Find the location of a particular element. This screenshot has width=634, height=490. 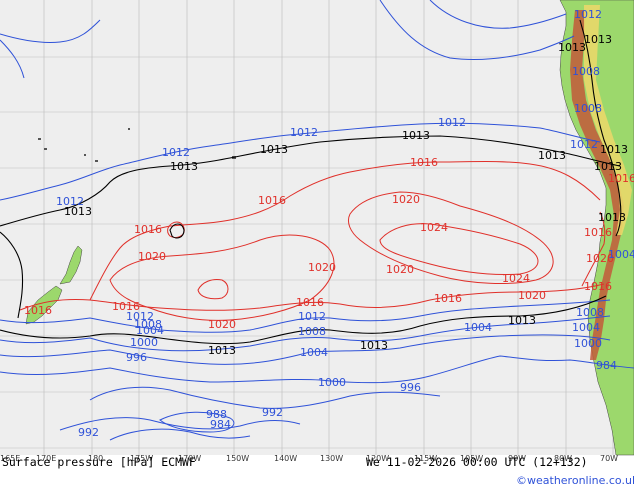

label-1016-a: 1016 is located at coordinates (424, 162).